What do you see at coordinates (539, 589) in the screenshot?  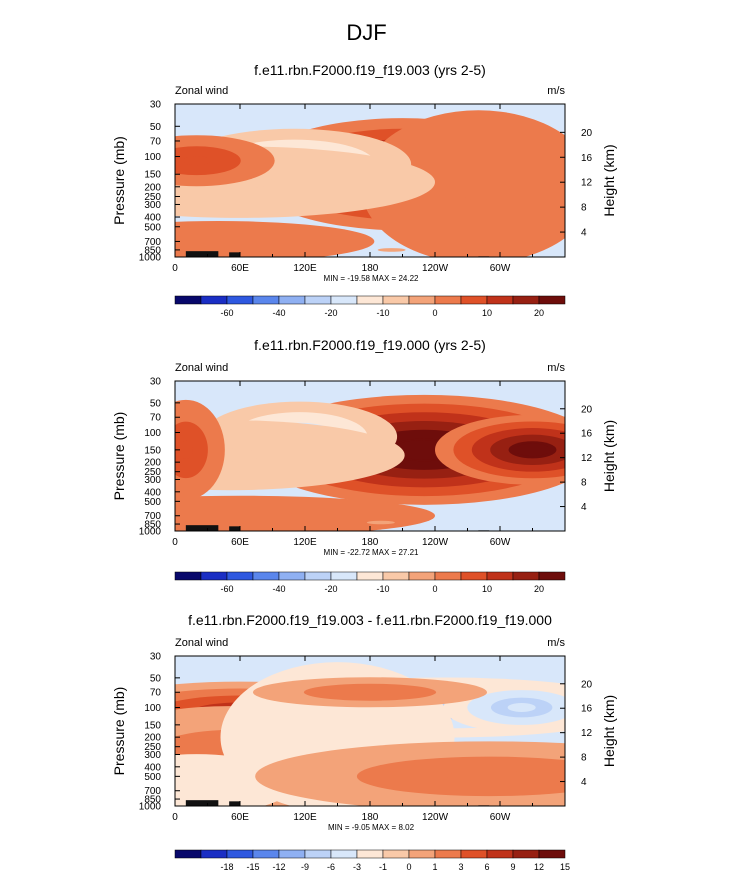 I see `colorbar-label: 20` at bounding box center [539, 589].